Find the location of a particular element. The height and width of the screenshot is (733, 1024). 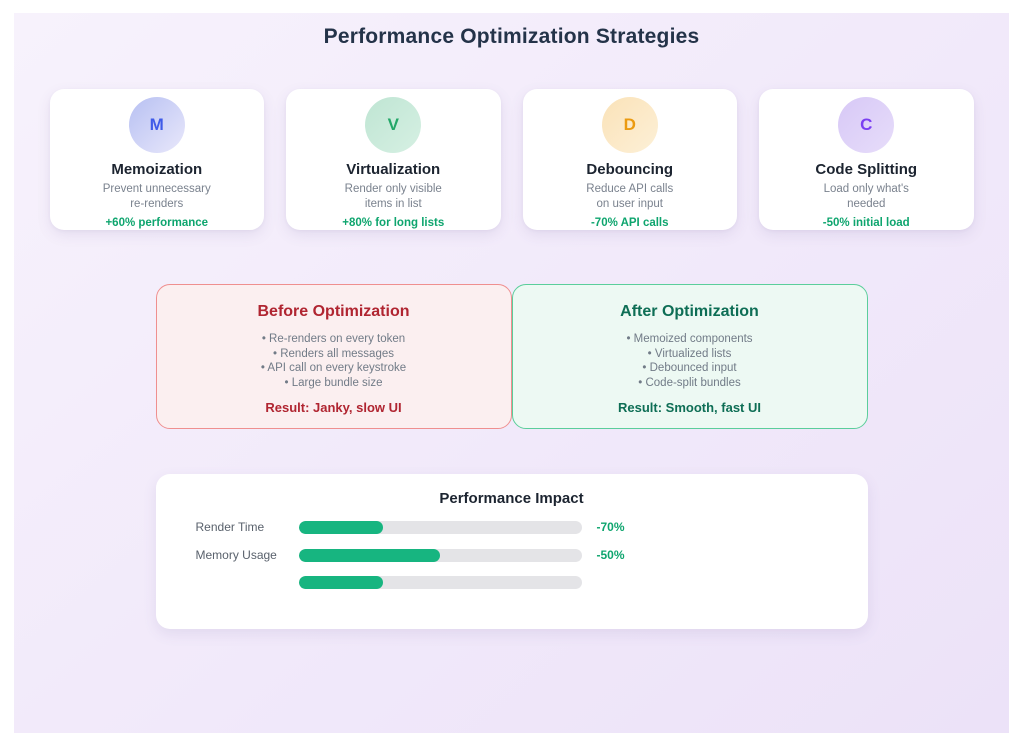

card-title: Memoization is located at coordinates (157, 169).